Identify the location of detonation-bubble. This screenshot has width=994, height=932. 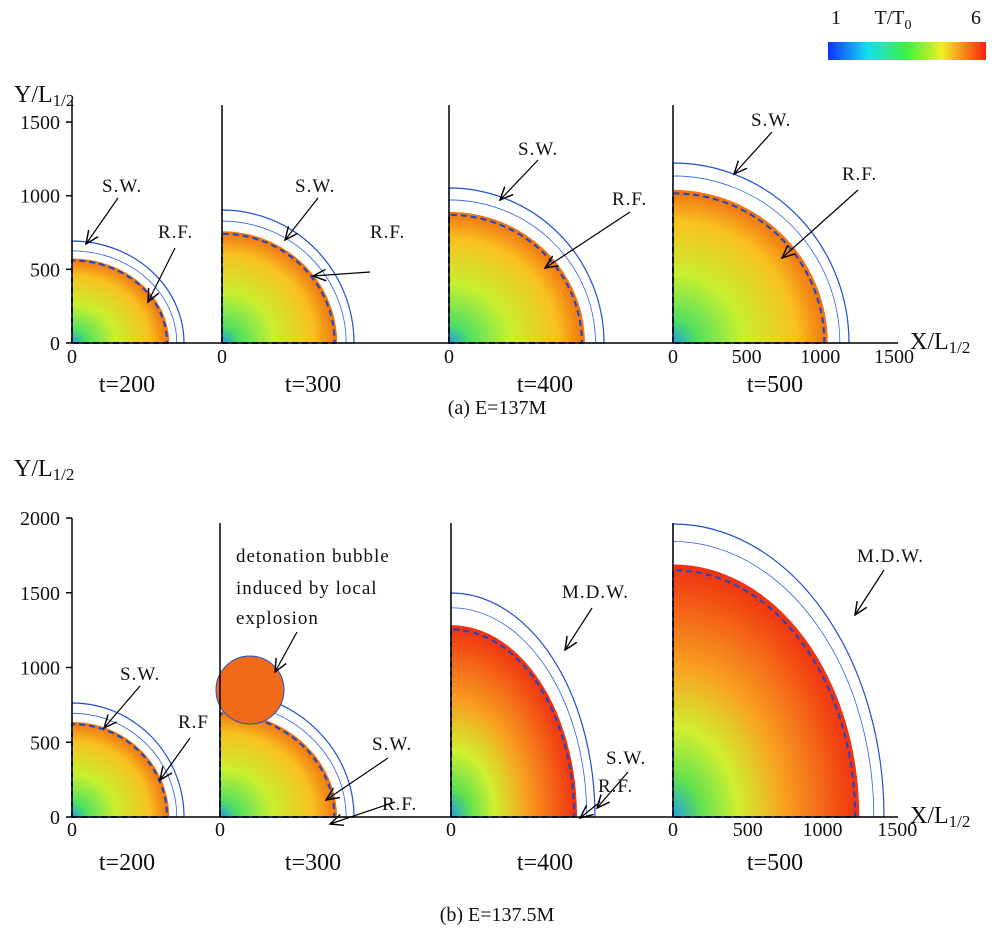
(250, 690).